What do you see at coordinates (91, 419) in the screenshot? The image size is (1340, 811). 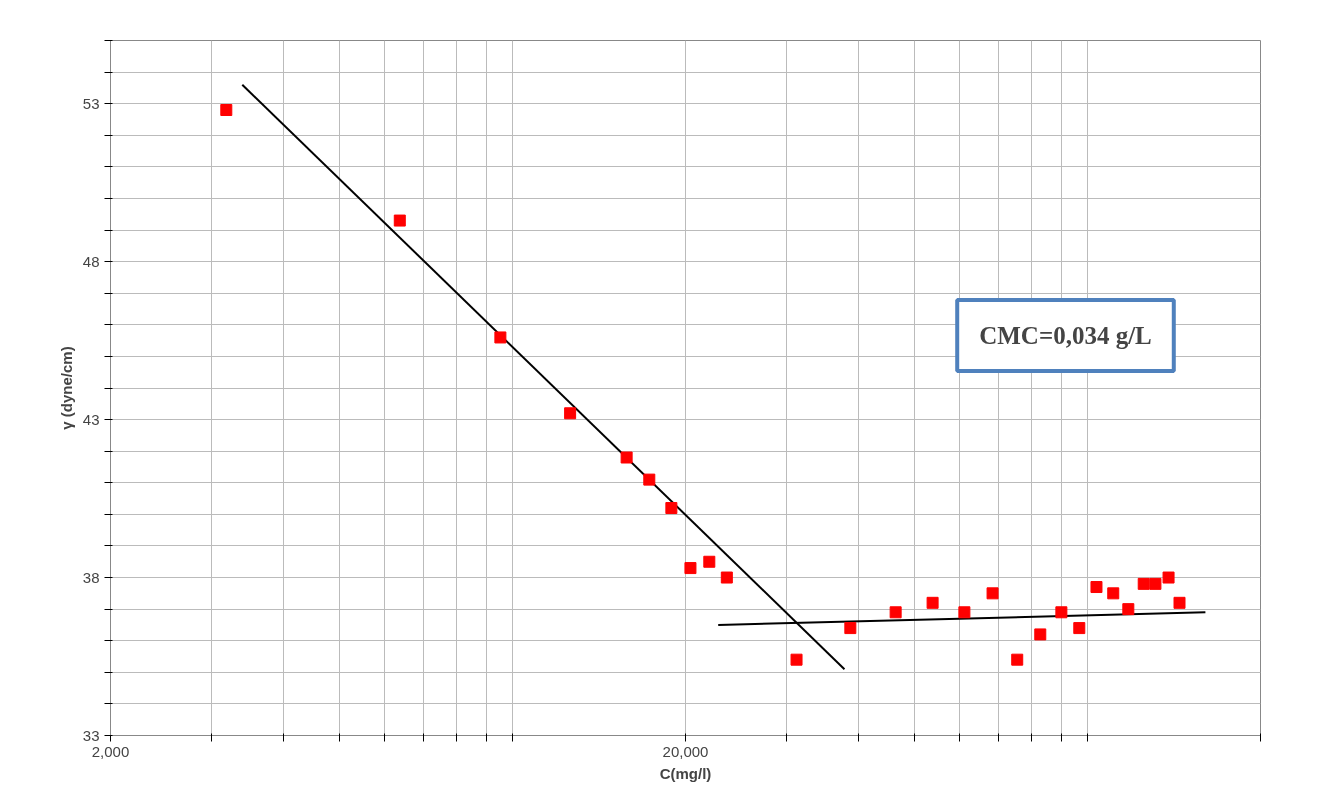 I see `y-tick-label: 43` at bounding box center [91, 419].